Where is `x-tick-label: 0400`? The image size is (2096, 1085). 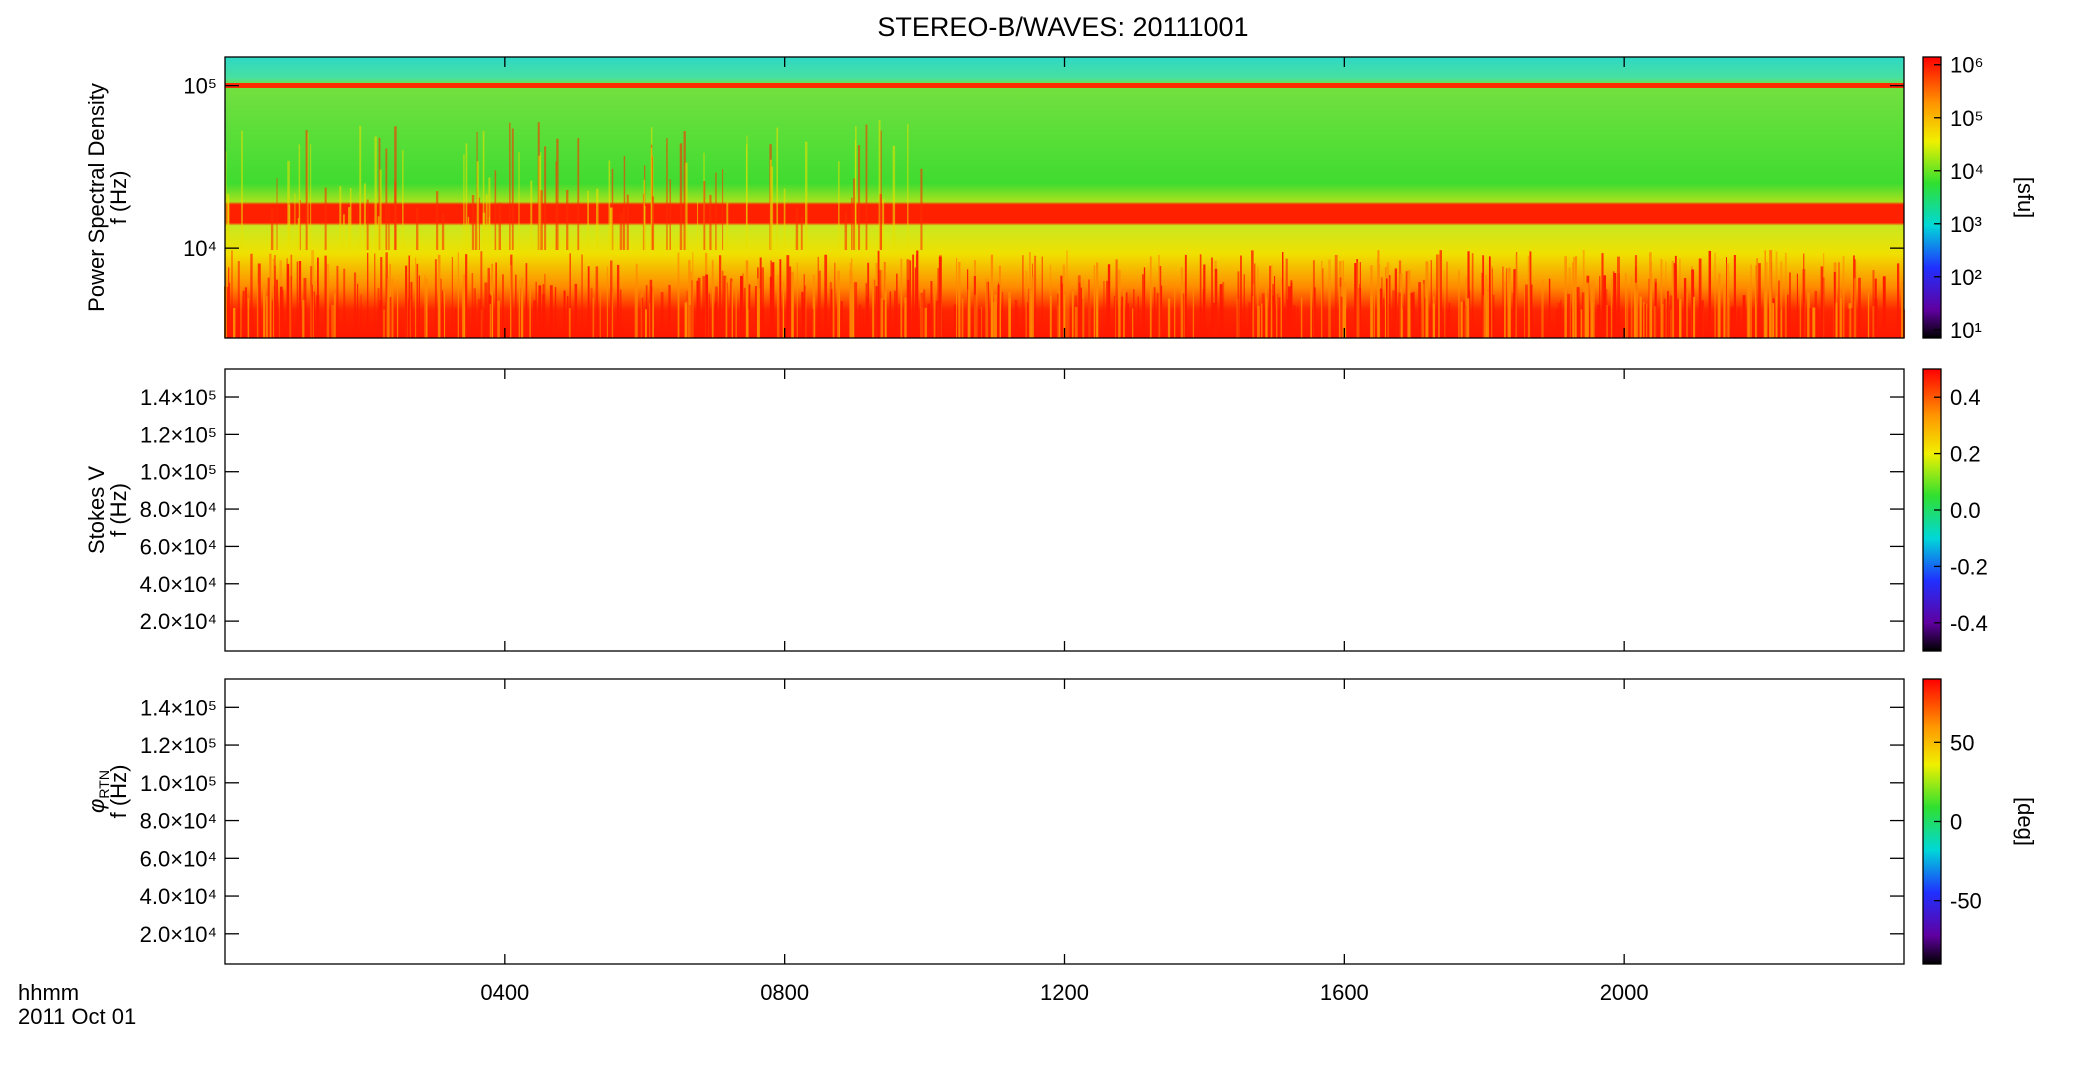 x-tick-label: 0400 is located at coordinates (504, 992).